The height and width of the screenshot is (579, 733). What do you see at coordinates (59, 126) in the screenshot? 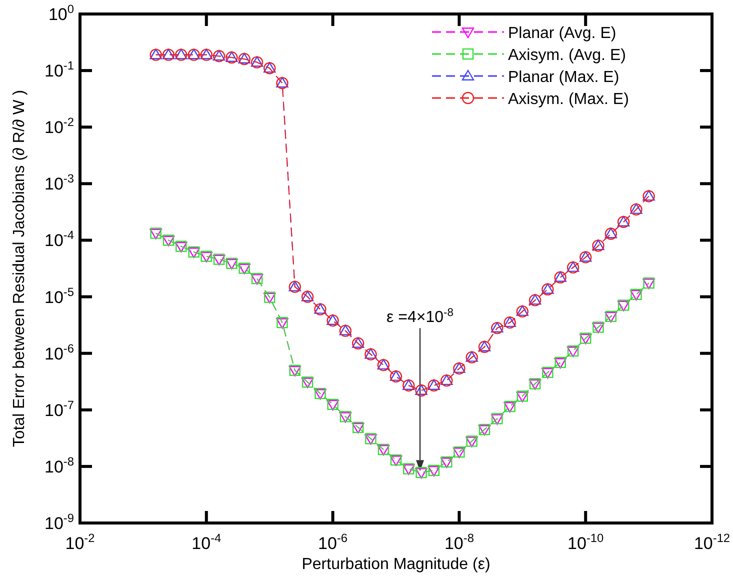
I see `y-tick-label: 10$^{-2}$` at bounding box center [59, 126].